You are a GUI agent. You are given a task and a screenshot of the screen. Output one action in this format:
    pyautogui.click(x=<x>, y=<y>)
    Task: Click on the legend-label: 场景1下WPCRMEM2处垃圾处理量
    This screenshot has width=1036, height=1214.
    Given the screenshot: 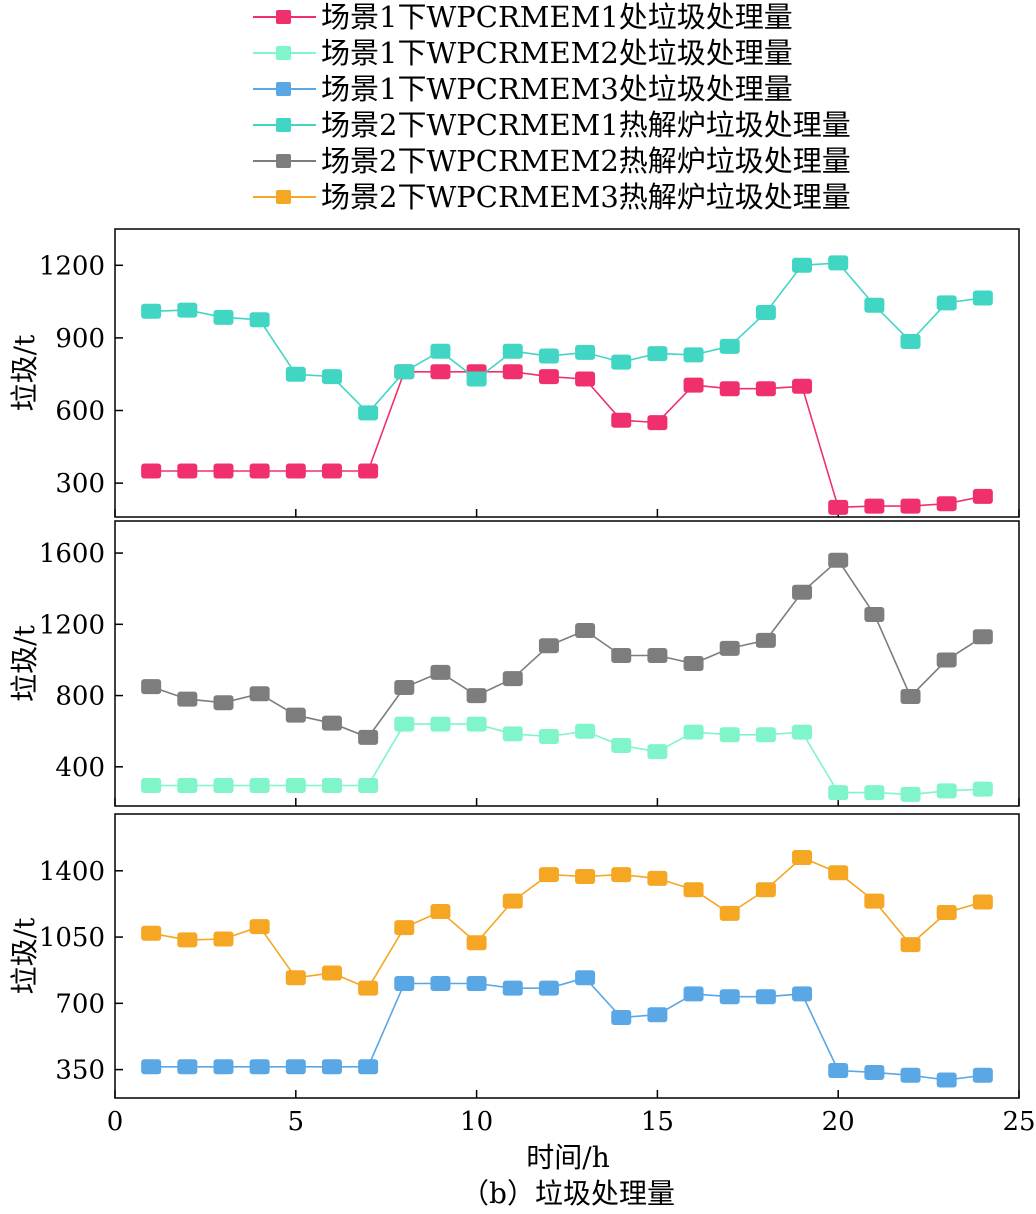 What is the action you would take?
    pyautogui.click(x=557, y=53)
    